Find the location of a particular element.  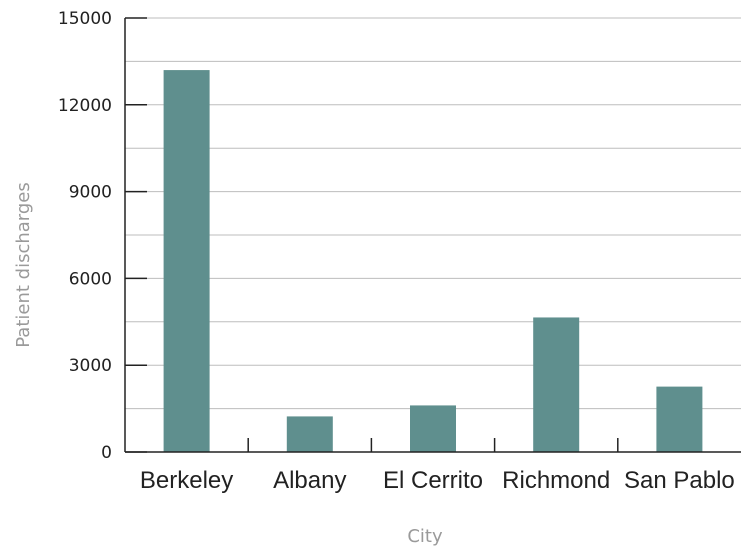

y-tick-label: 6000 is located at coordinates (90, 279).